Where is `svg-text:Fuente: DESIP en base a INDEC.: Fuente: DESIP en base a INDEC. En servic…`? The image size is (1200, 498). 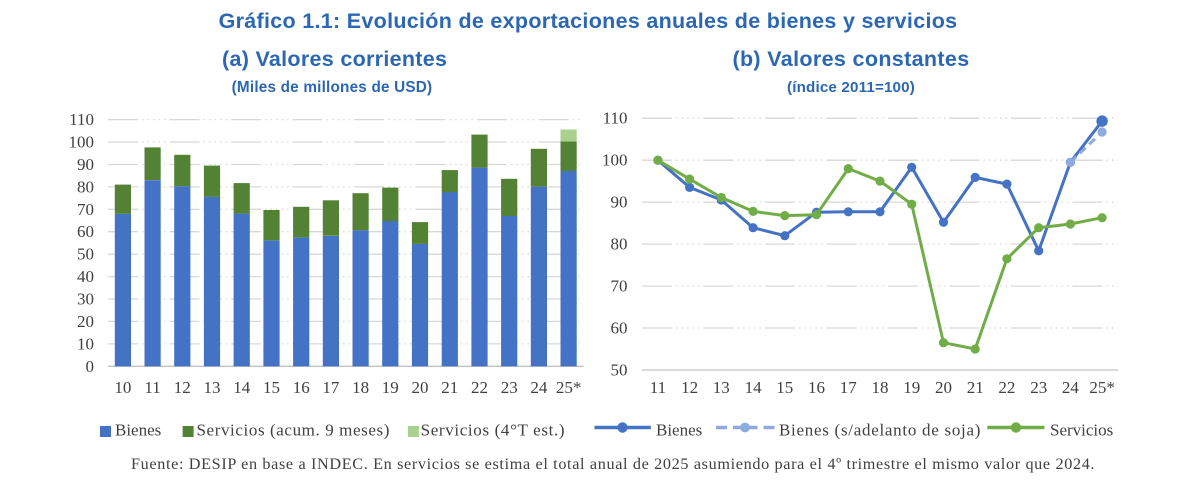 svg-text:Fuente: DESIP en base a INDEC.: Fuente: DESIP en base a INDEC. En servic… is located at coordinates (613, 464).